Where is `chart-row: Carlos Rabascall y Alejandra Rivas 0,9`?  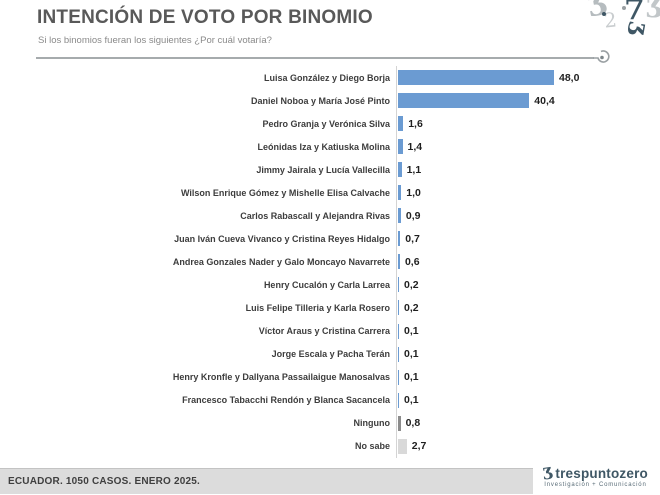
chart-row: Carlos Rabascall y Alejandra Rivas 0,9 is located at coordinates (330, 215).